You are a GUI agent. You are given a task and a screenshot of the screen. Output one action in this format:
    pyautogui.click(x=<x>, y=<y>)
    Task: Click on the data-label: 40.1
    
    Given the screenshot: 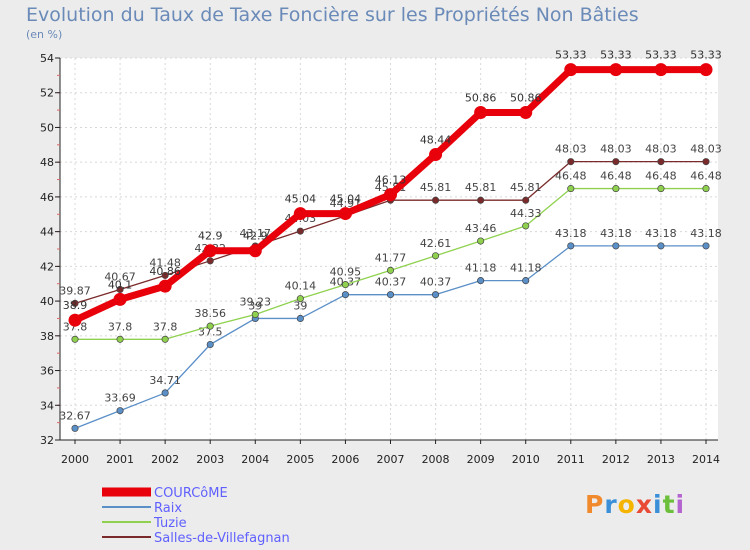 What is the action you would take?
    pyautogui.click(x=120, y=284)
    